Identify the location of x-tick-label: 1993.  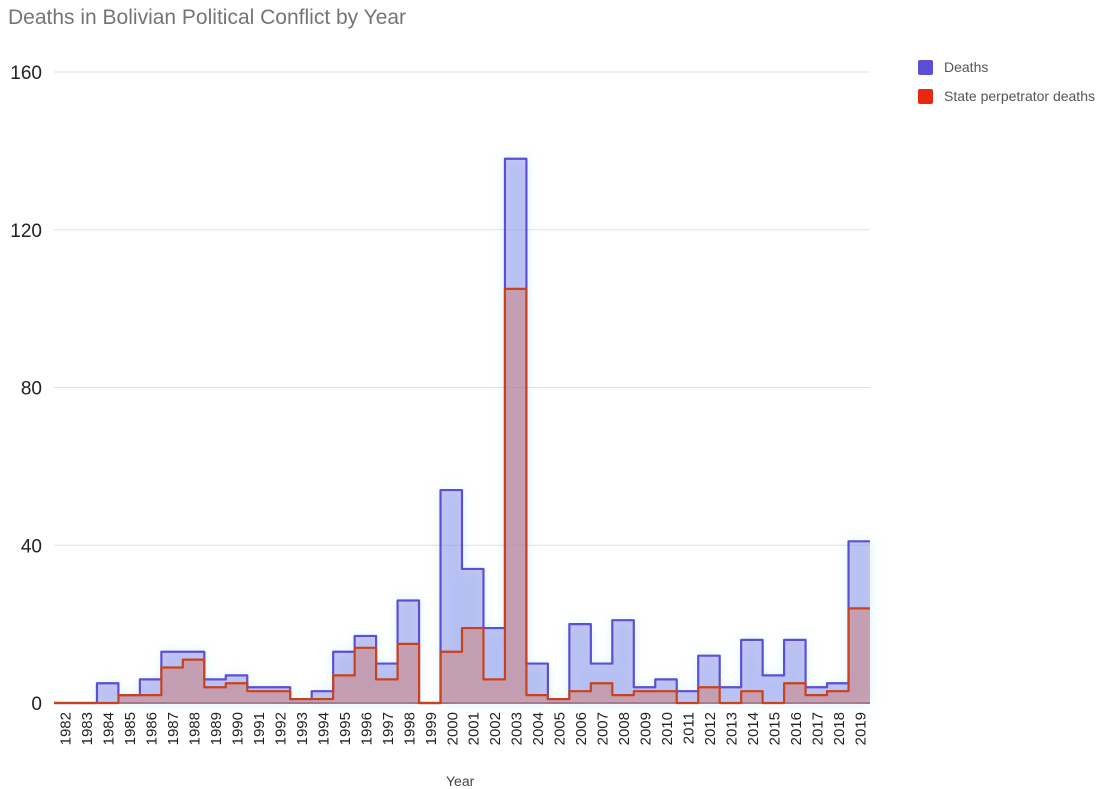
(302, 728).